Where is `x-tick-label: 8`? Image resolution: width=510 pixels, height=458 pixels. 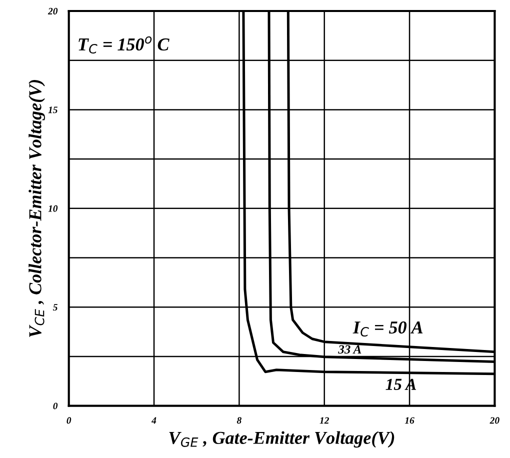
x-tick-label: 8 is located at coordinates (239, 420).